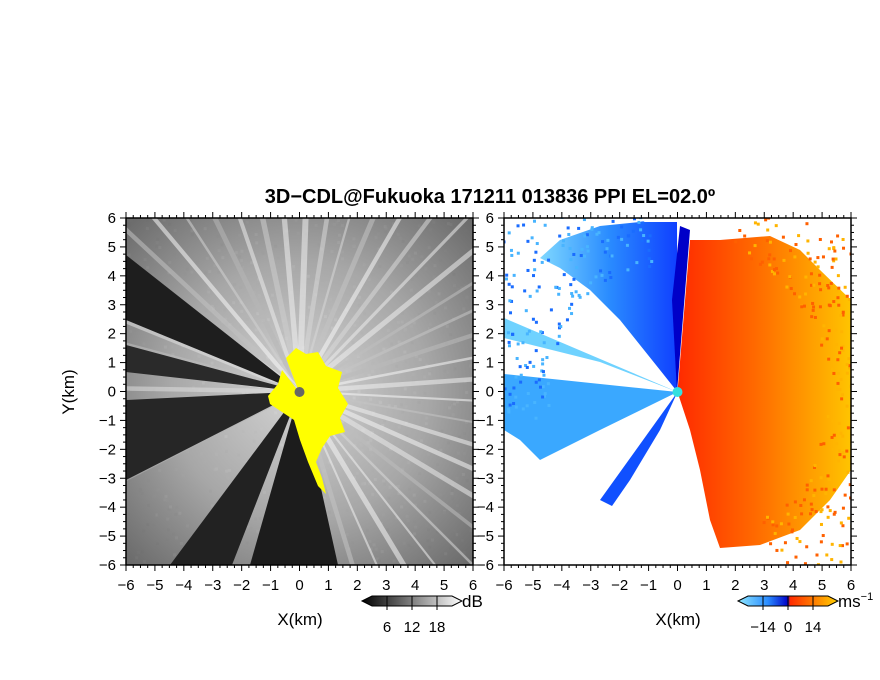 This screenshot has width=880, height=680. Describe the element at coordinates (764, 585) in the screenshot. I see `x-tick-label: 3` at that location.